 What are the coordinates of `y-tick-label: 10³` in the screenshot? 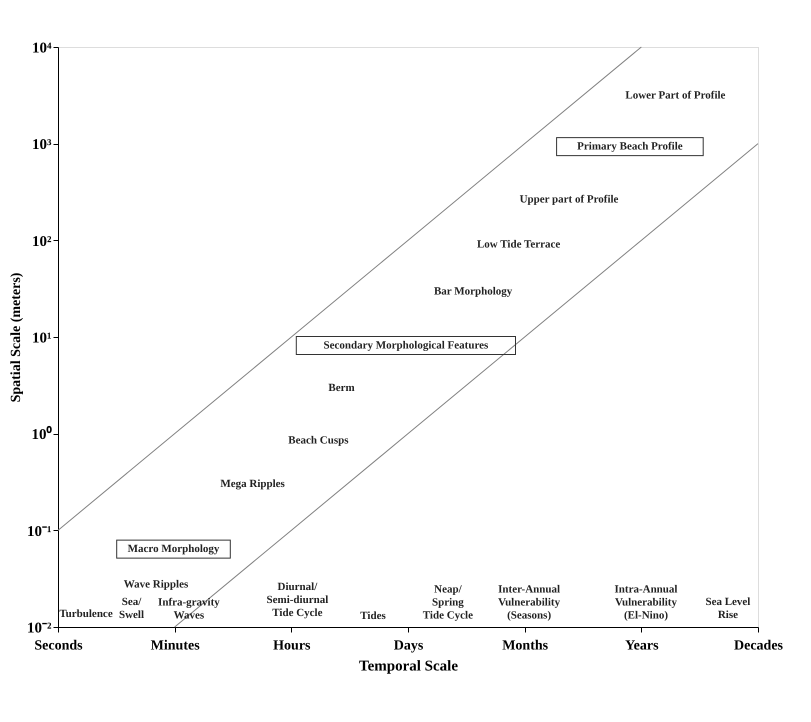 It's located at (42, 145).